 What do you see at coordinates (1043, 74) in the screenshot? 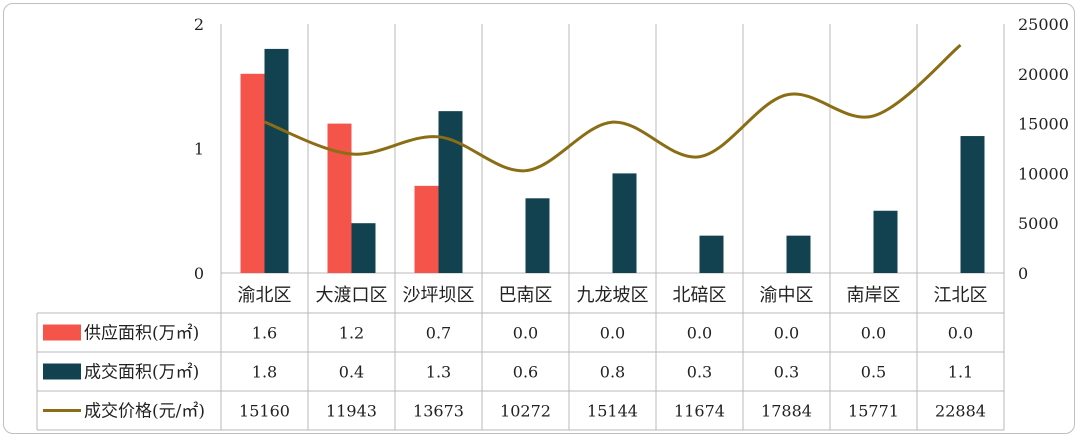
I see `y-right-tick-label: 20000` at bounding box center [1043, 74].